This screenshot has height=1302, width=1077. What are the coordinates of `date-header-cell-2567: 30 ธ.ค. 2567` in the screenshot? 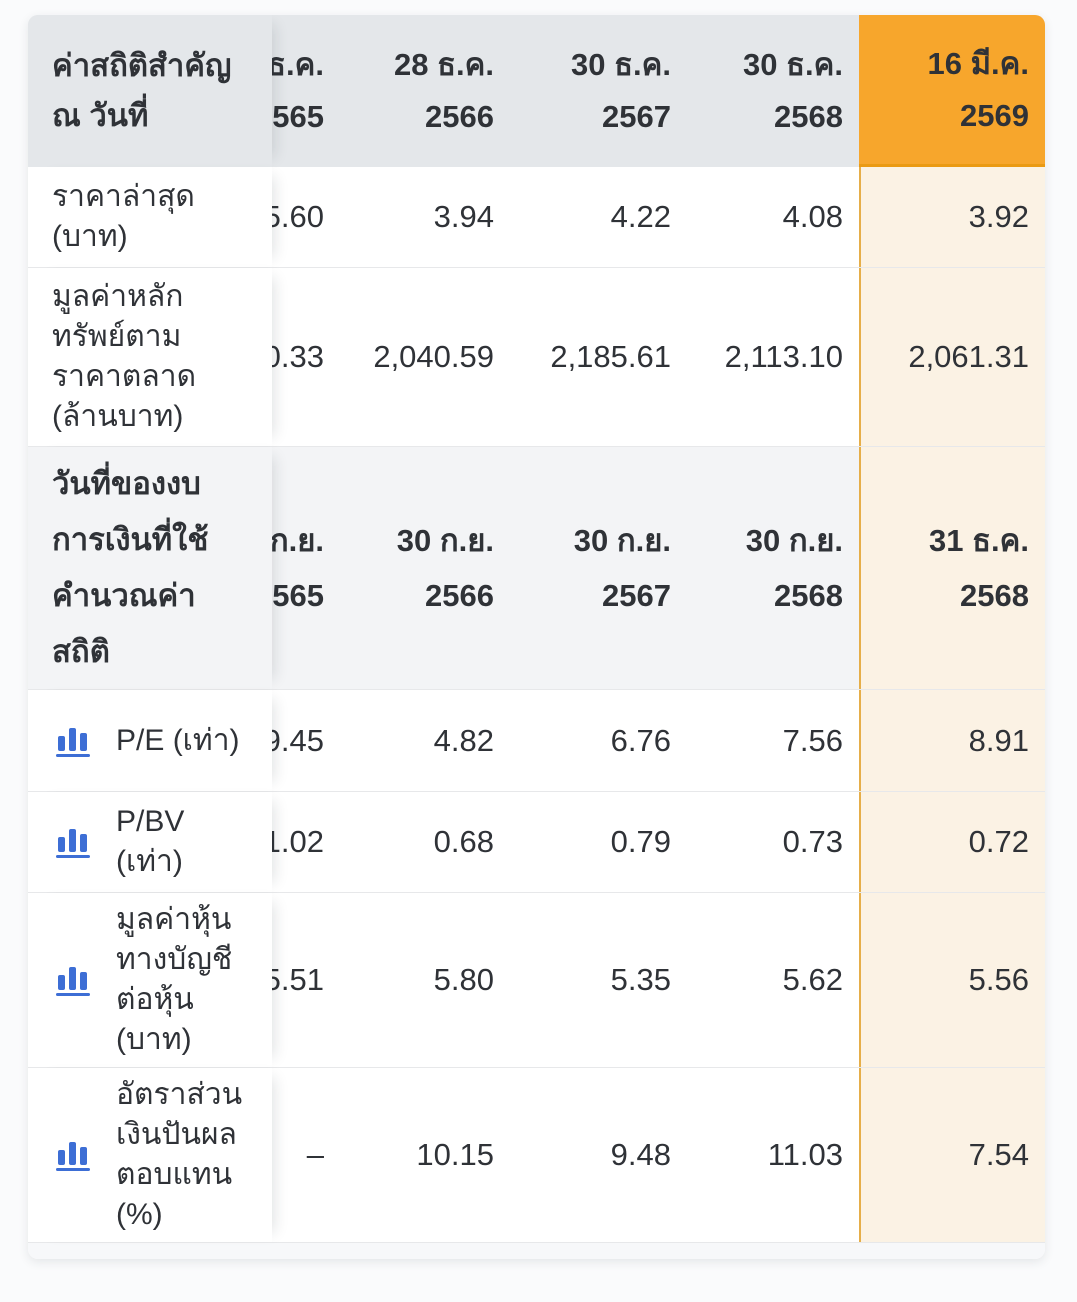 It's located at (621, 90).